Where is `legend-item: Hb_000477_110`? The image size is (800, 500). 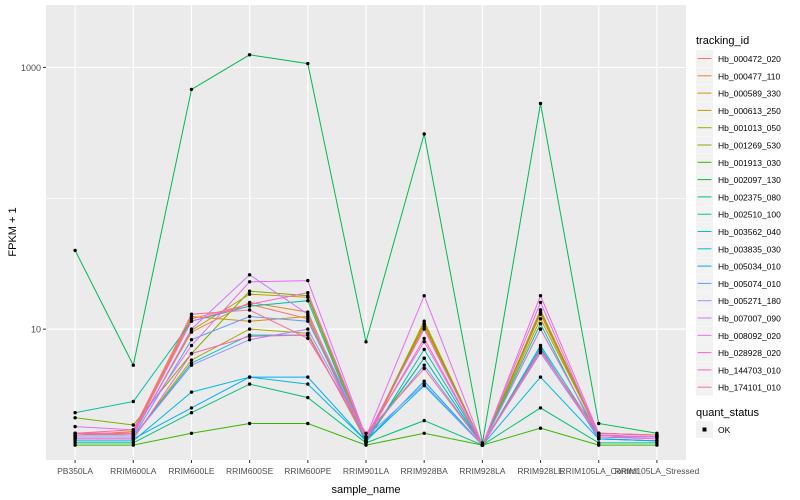
legend-item: Hb_000477_110 is located at coordinates (738, 76).